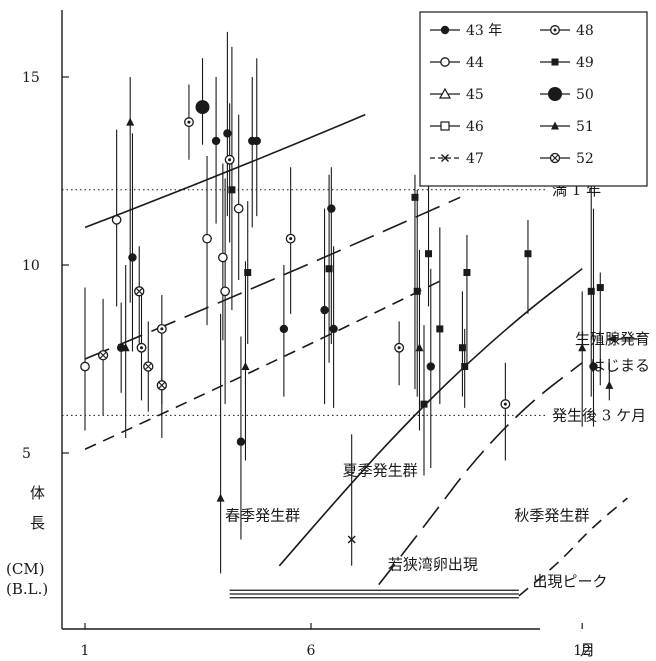 The height and width of the screenshot is (661, 656). What do you see at coordinates (587, 650) in the screenshot?
I see `x-unit-label: 月` at bounding box center [587, 650].